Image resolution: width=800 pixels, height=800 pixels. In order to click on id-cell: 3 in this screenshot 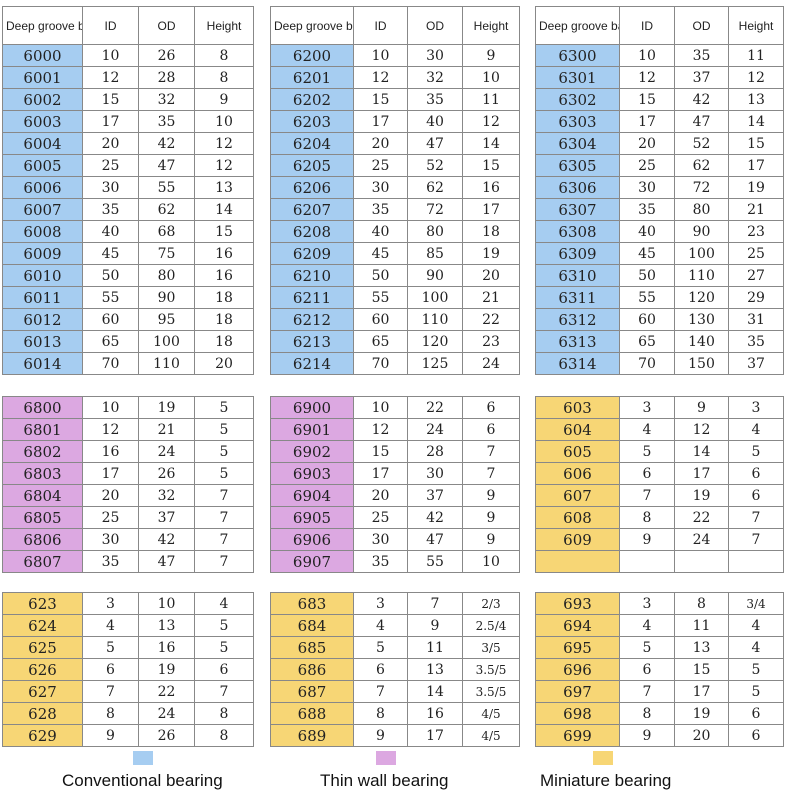, I will do `click(380, 603)`.